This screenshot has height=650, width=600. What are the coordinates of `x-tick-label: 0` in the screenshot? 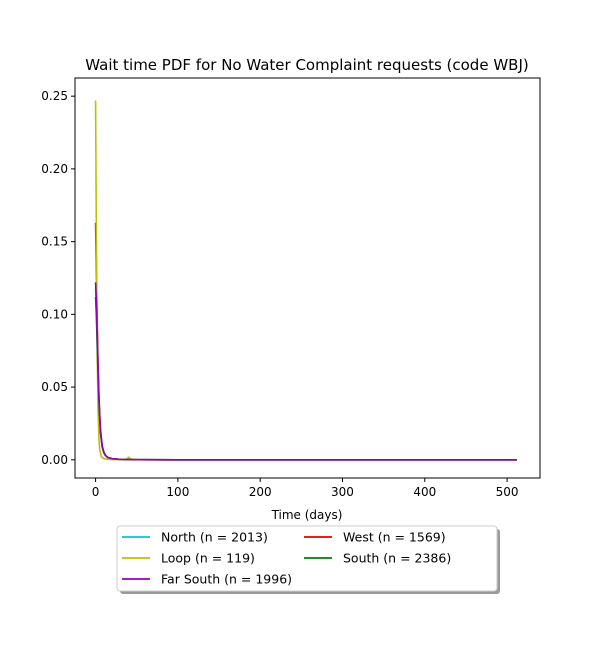 It's located at (96, 492).